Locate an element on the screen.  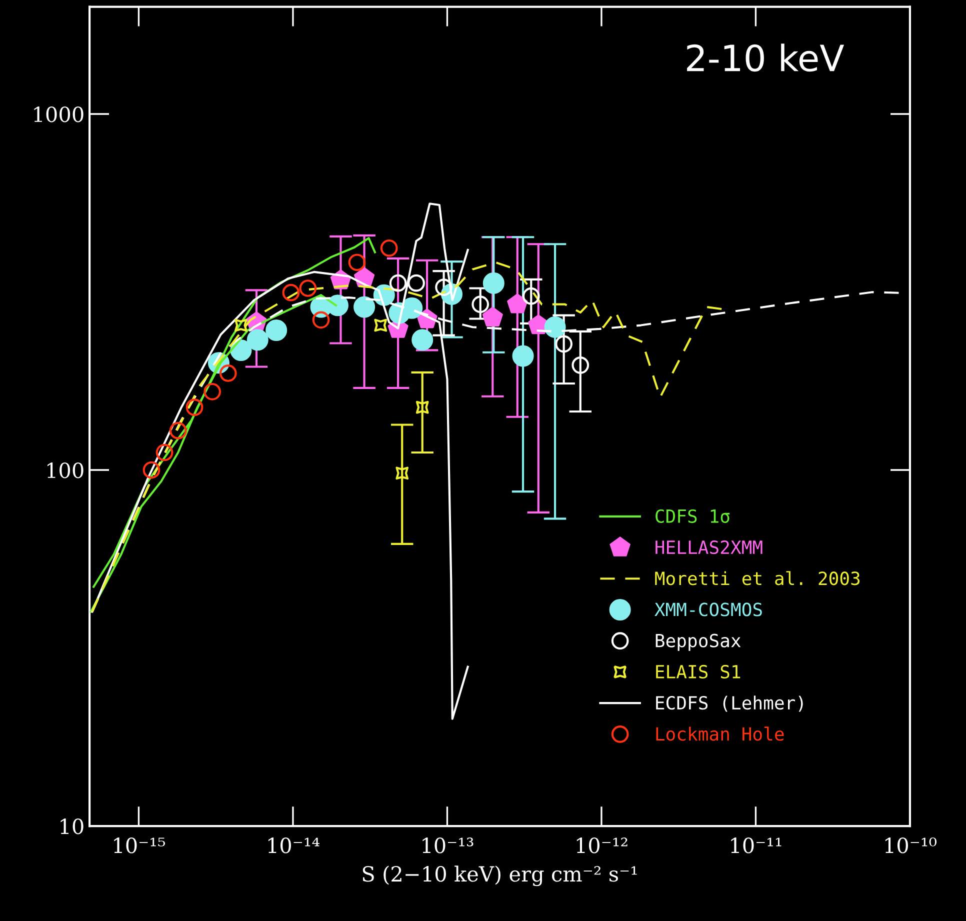
x-tick-label: 10⁻¹⁰ is located at coordinates (911, 846).